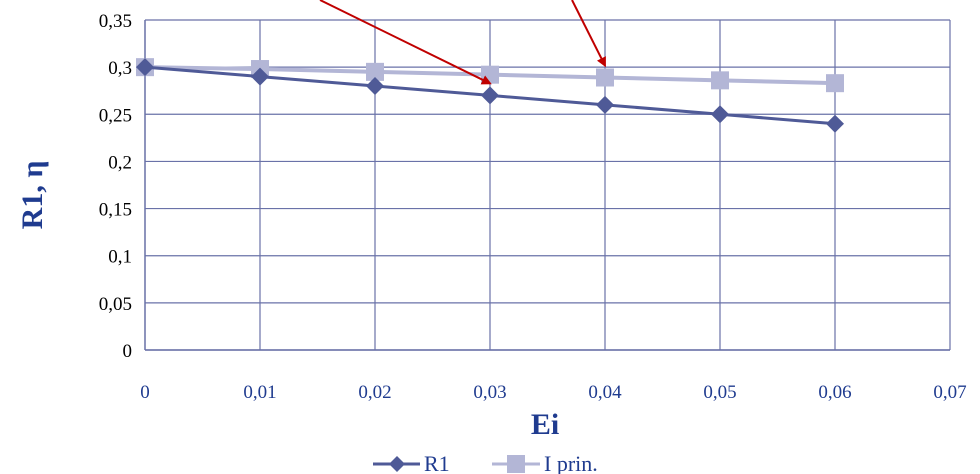  I want to click on y-tick-label: 0,15, so click(115, 210).